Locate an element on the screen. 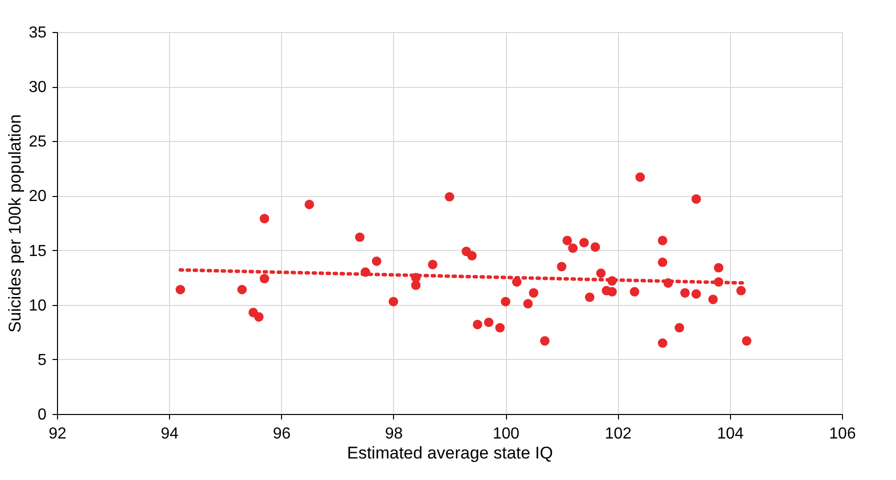 The width and height of the screenshot is (896, 480). y-tick-label: 0 is located at coordinates (42, 415).